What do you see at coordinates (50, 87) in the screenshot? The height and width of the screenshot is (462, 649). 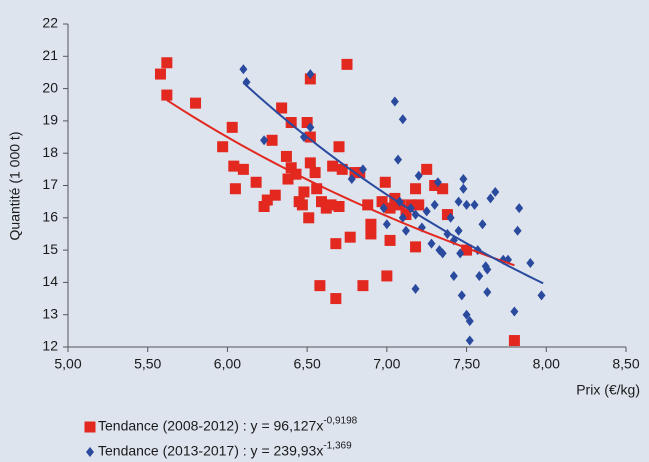 I see `y-tick-label: 20` at bounding box center [50, 87].